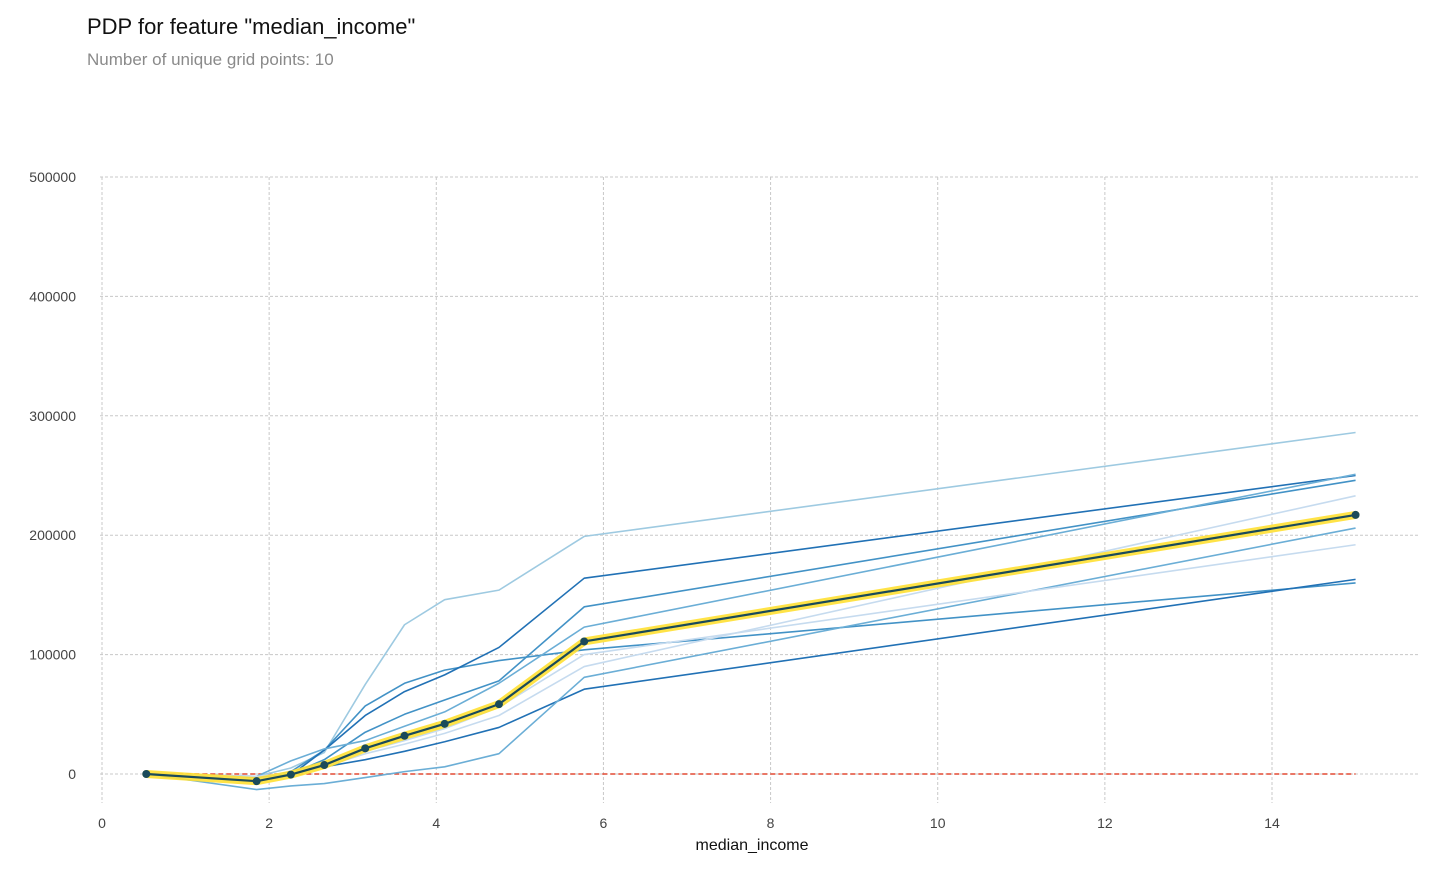  I want to click on x-tick-label-0: 0, so click(102, 823).